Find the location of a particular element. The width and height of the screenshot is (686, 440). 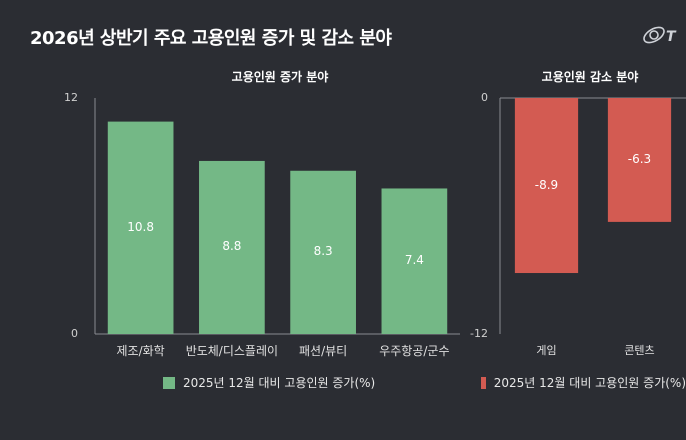

bar-value-label: 8.8 is located at coordinates (232, 246).